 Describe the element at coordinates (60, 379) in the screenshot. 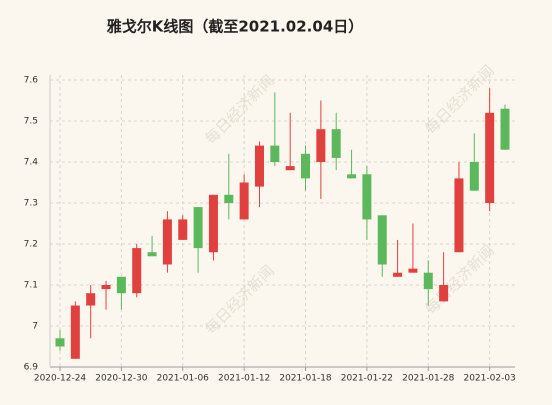

I see `x-tick-label: 2020-12-24` at that location.